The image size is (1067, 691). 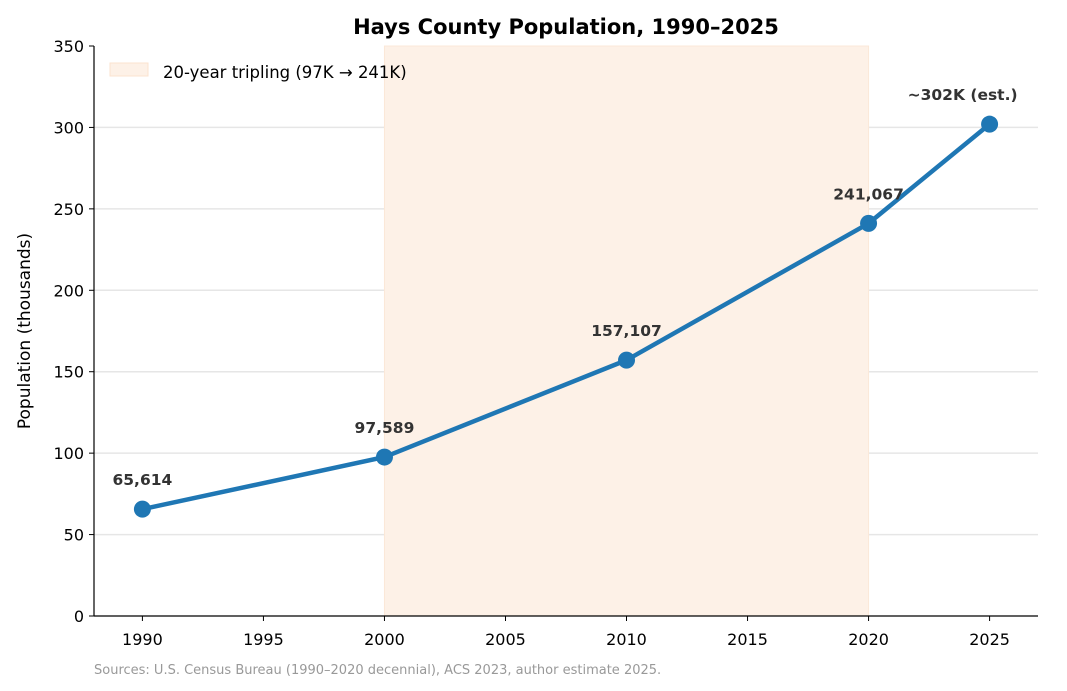 What do you see at coordinates (868, 194) in the screenshot?
I see `data-label: 241,067` at bounding box center [868, 194].